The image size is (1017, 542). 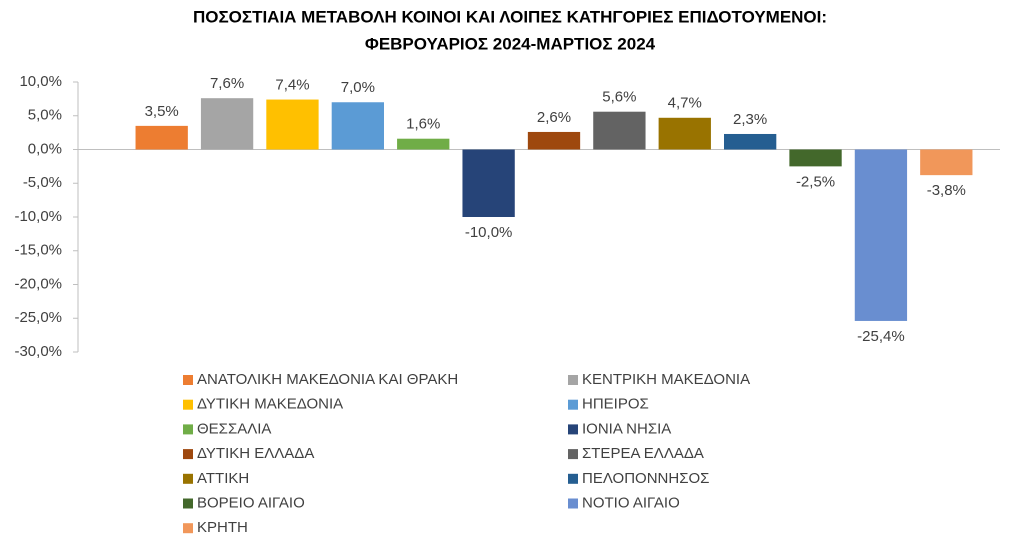 What do you see at coordinates (227, 83) in the screenshot?
I see `data-label: 7,6%` at bounding box center [227, 83].